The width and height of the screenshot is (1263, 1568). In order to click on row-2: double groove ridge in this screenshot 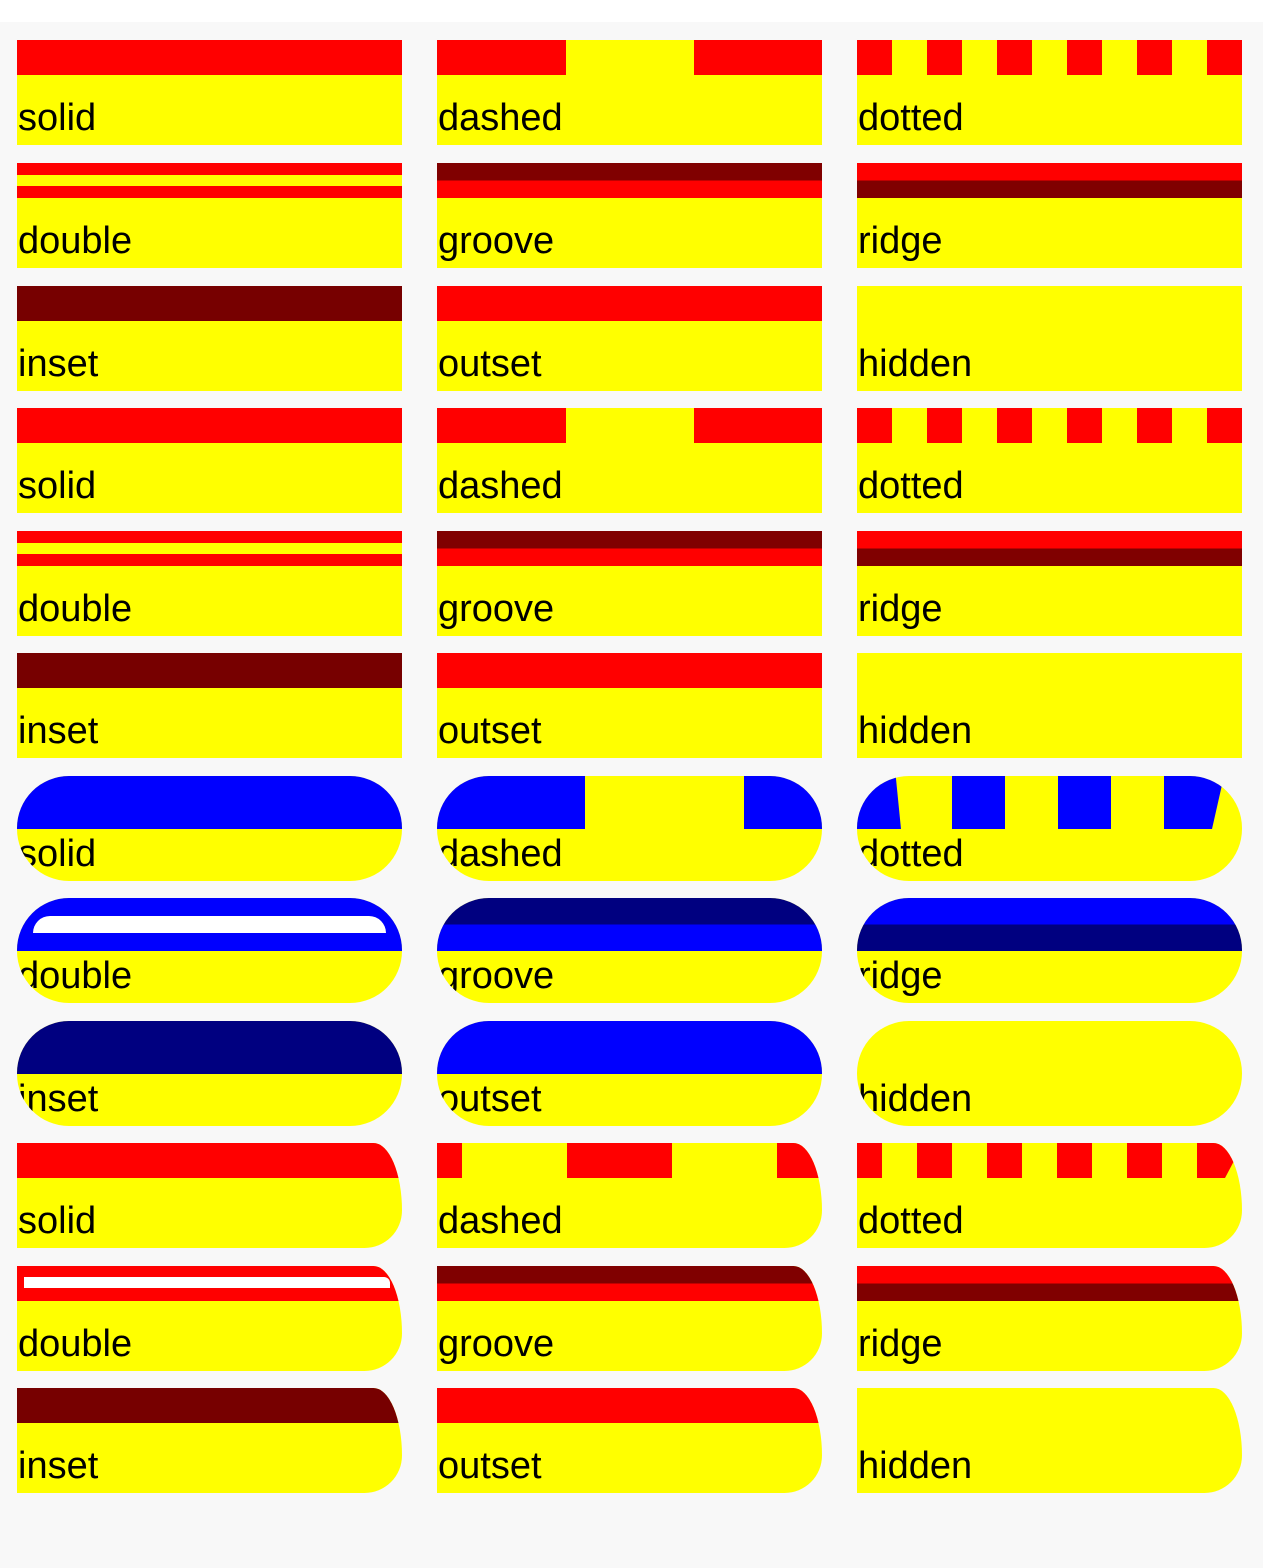, I will do `click(631, 215)`.